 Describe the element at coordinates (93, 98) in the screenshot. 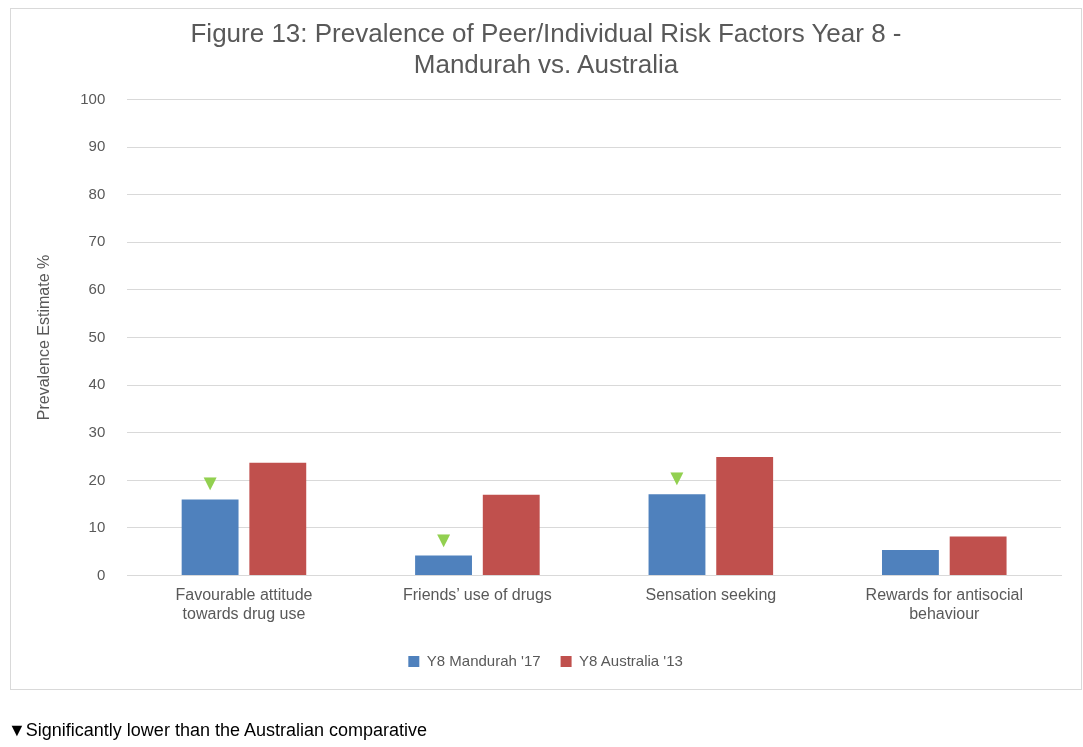

I see `y-tick-label: 100` at that location.